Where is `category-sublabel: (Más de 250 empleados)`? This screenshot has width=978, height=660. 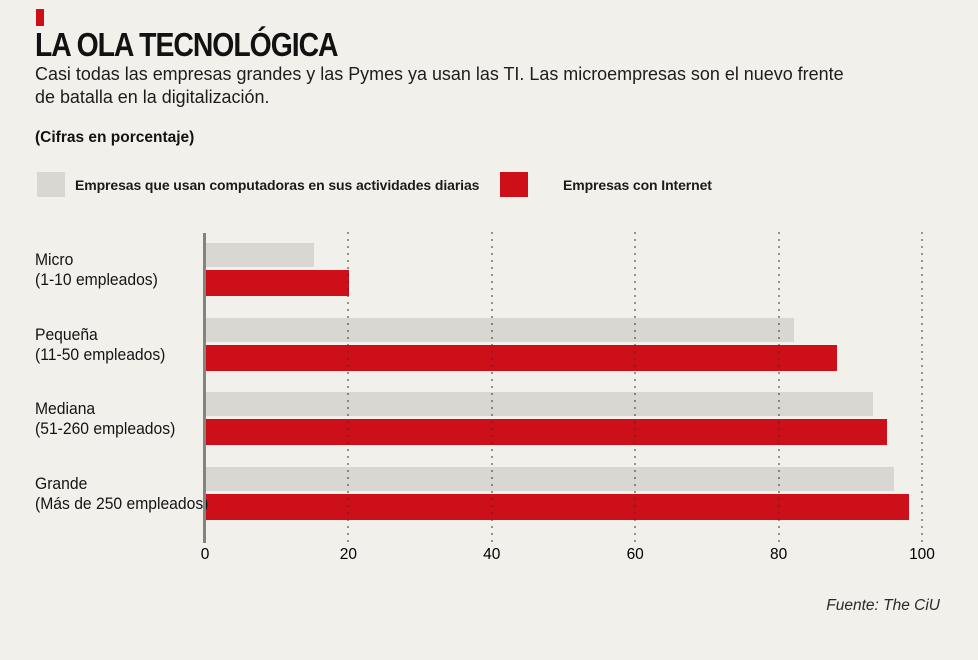
category-sublabel: (Más de 250 empleados) is located at coordinates (122, 504).